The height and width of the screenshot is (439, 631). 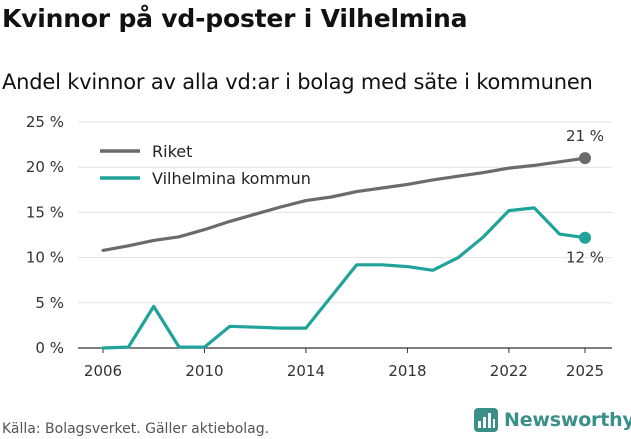 I want to click on source-note: Källa: Bolagsverket. Gäller aktiebolag., so click(x=136, y=429).